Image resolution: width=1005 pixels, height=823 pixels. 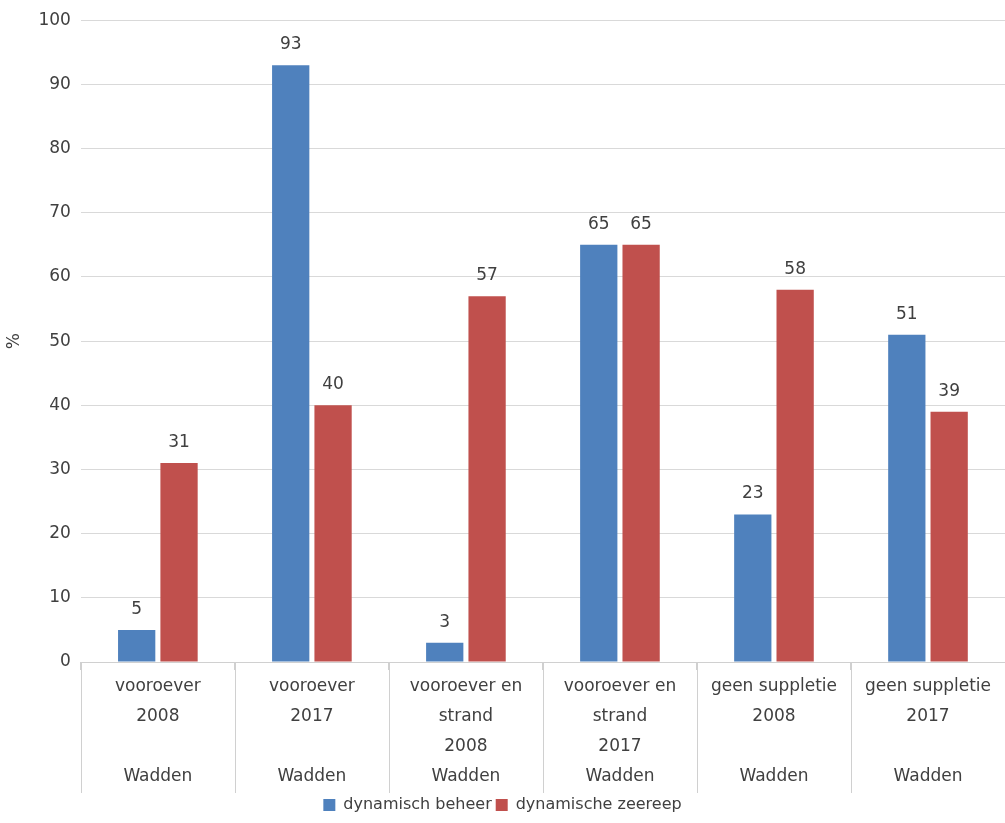 I want to click on data-label: 3, so click(x=445, y=620).